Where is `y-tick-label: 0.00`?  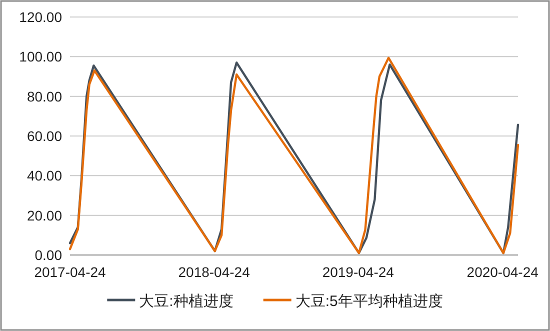
y-tick-label: 0.00 is located at coordinates (48, 255).